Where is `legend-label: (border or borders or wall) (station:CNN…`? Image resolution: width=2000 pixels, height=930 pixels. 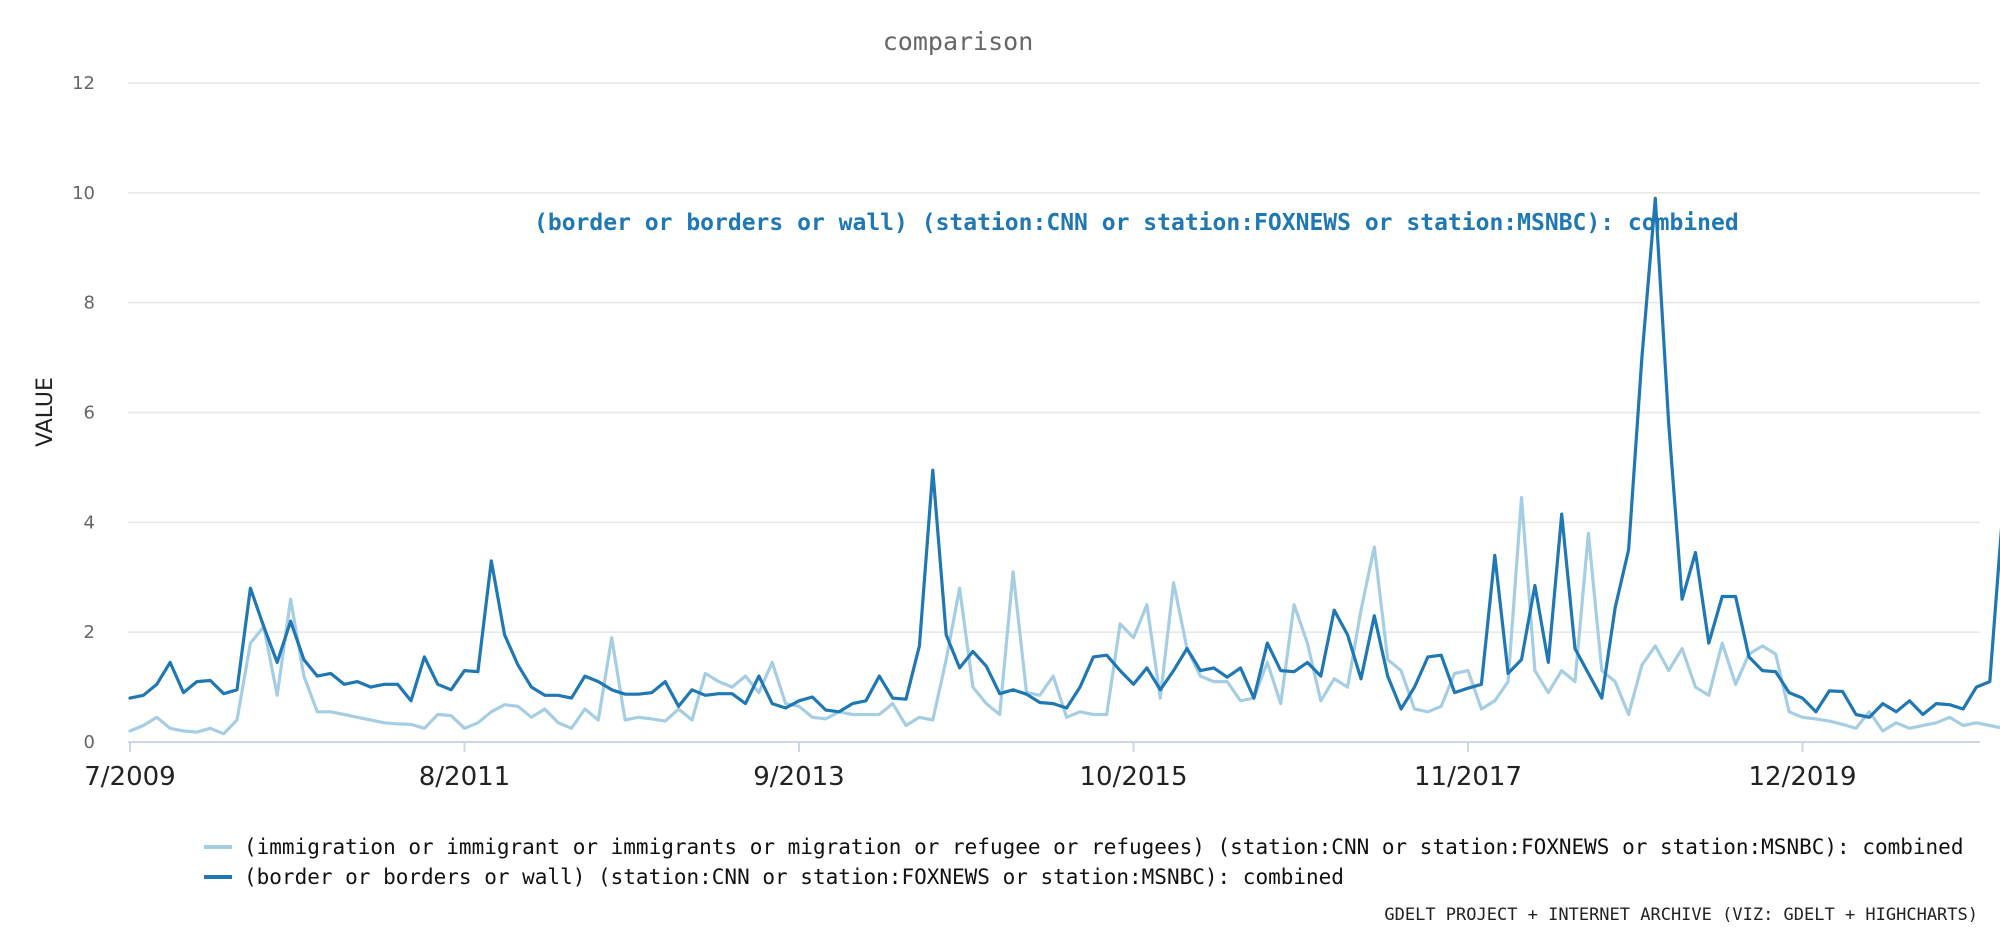
legend-label: (border or borders or wall) (station:CNN… is located at coordinates (794, 877).